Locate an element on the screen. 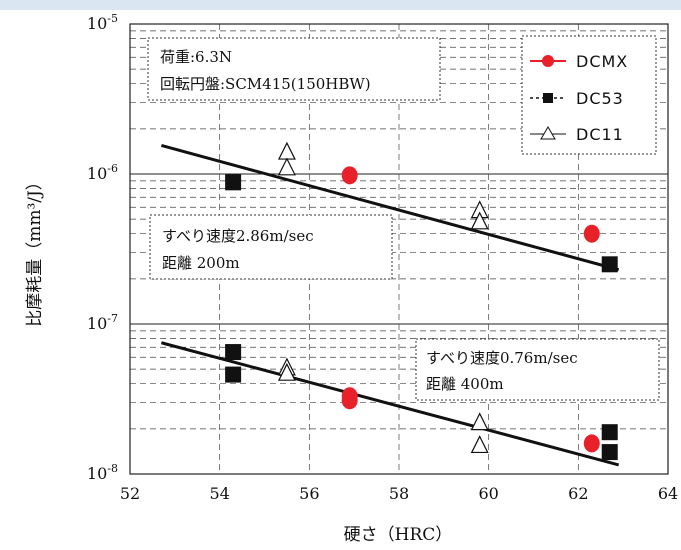 This screenshot has width=681, height=550. annotation-load-frame is located at coordinates (294, 69).